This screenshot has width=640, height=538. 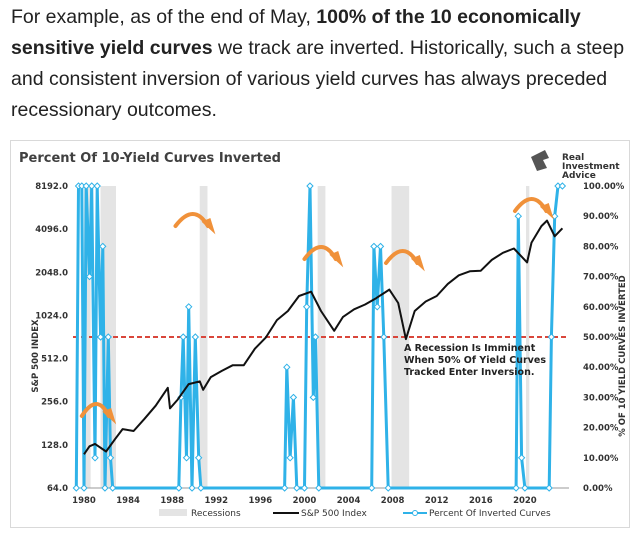 I want to click on legend-inverted-marker, so click(x=415, y=513).